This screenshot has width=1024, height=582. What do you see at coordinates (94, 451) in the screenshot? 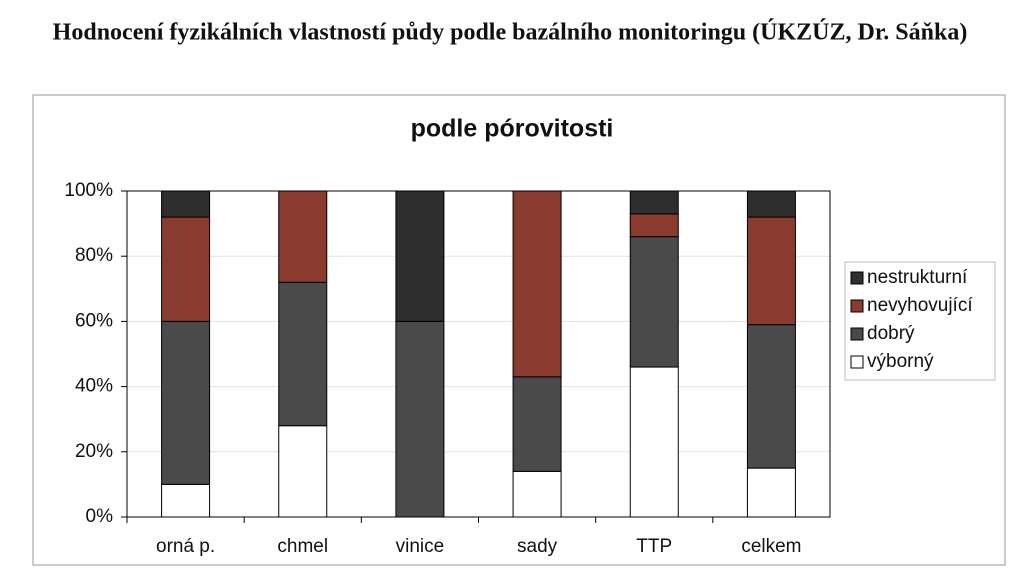
I see `y-tick-label: 20%` at bounding box center [94, 451].